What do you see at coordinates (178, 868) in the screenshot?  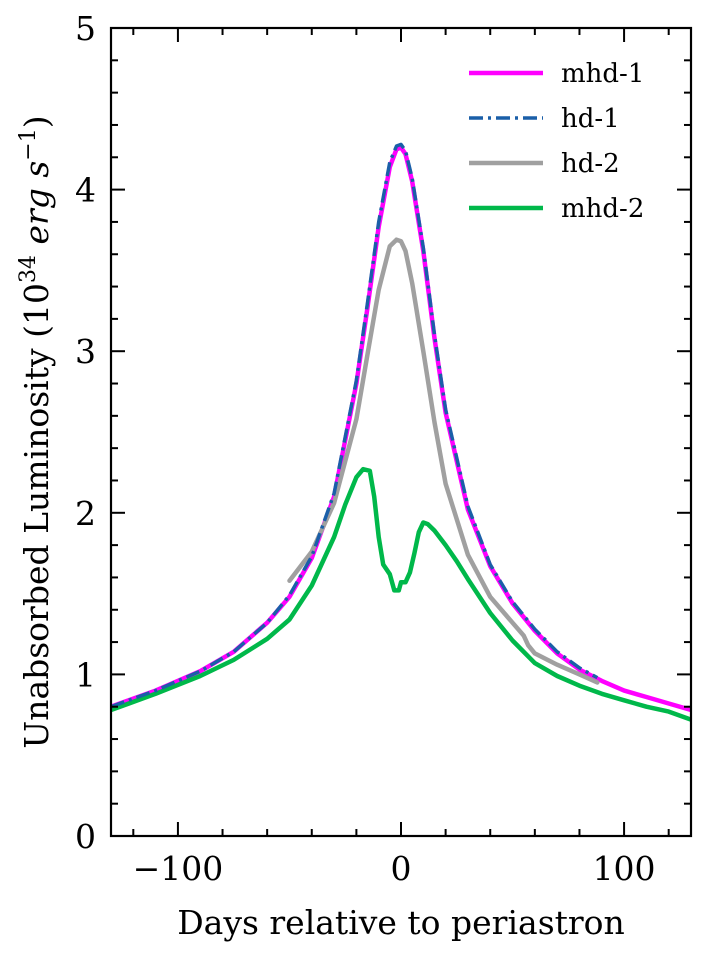 I see `x-tick-label: −100` at bounding box center [178, 868].